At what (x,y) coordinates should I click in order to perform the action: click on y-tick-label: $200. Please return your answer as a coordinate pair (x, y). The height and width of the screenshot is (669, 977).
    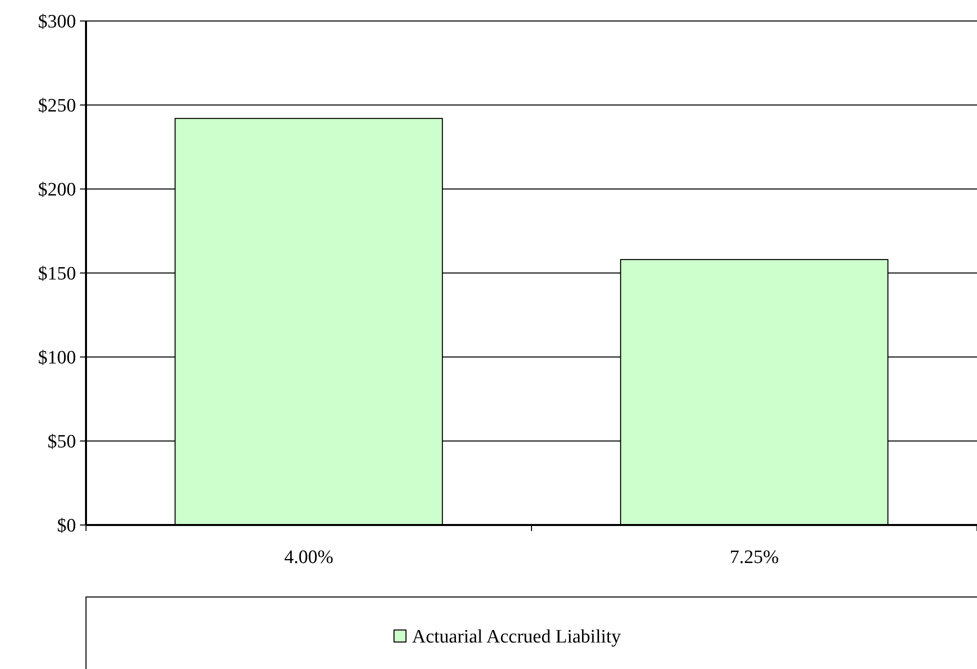
    Looking at the image, I should click on (57, 190).